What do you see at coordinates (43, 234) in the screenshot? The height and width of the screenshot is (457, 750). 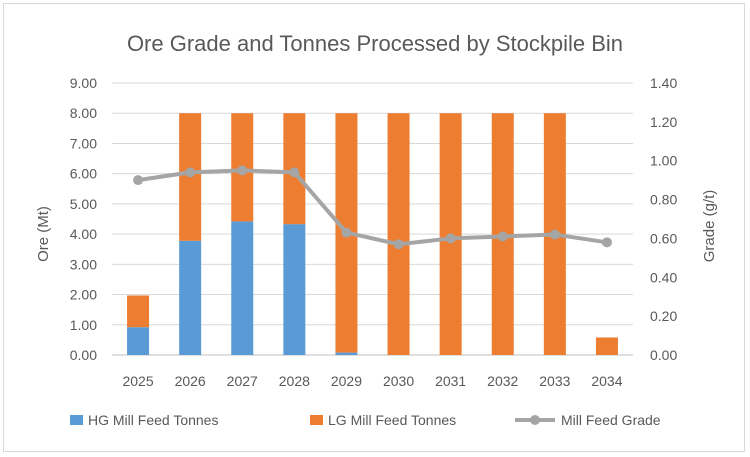 I see `y-axis-title: Ore (Mt)` at bounding box center [43, 234].